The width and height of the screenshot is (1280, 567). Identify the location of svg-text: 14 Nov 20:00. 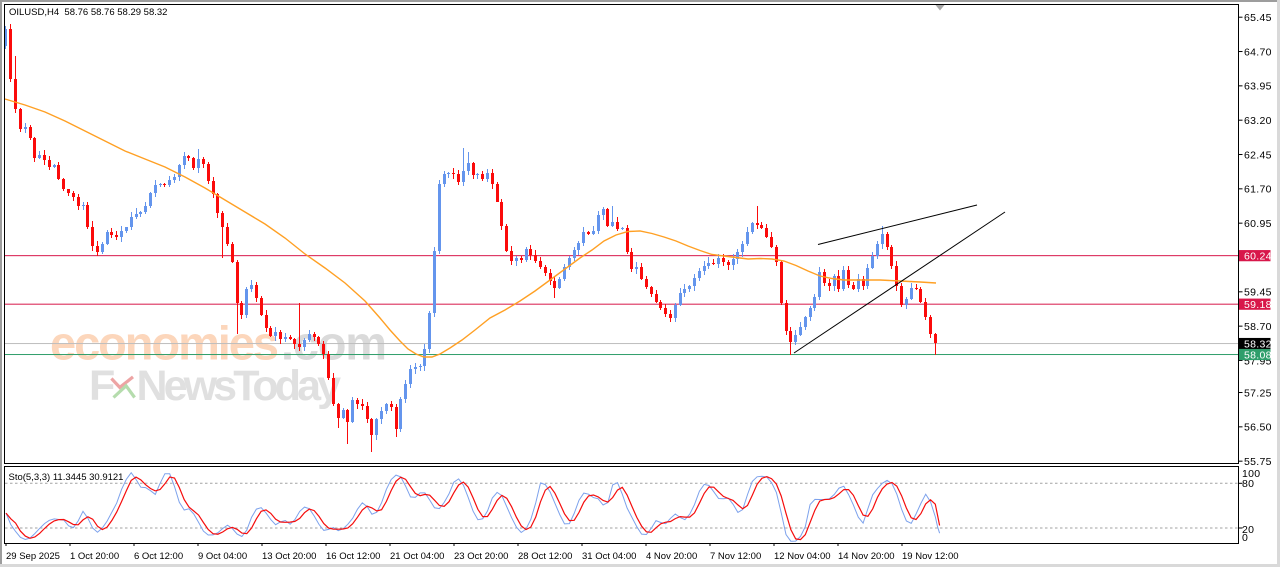
(866, 556).